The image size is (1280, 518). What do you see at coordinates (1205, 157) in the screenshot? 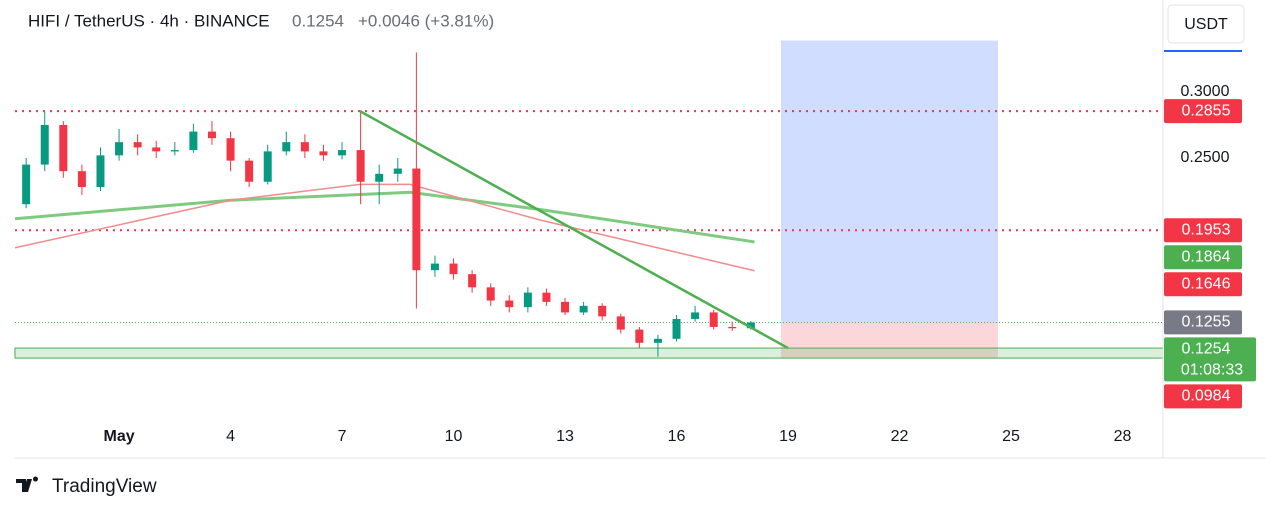
I see `y-tick-label: 0.2500` at bounding box center [1205, 157].